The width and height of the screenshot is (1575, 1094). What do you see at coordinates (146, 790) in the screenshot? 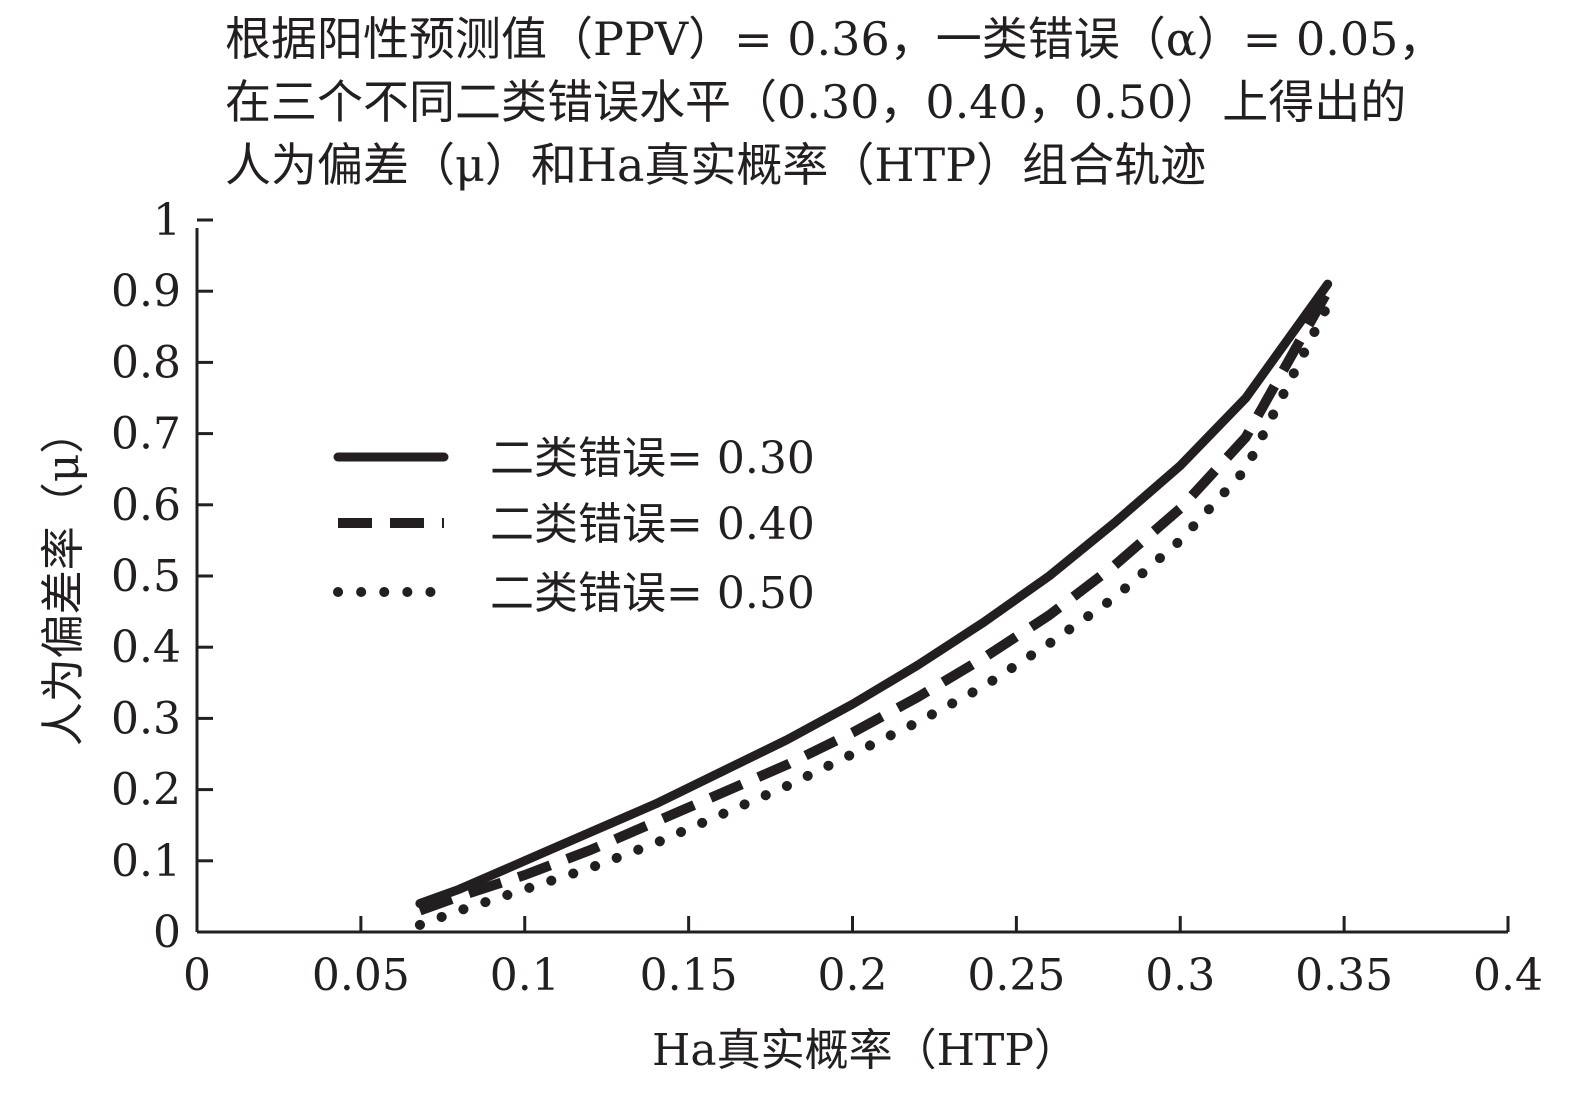
I see `y-tick-label: 0.2` at bounding box center [146, 790].